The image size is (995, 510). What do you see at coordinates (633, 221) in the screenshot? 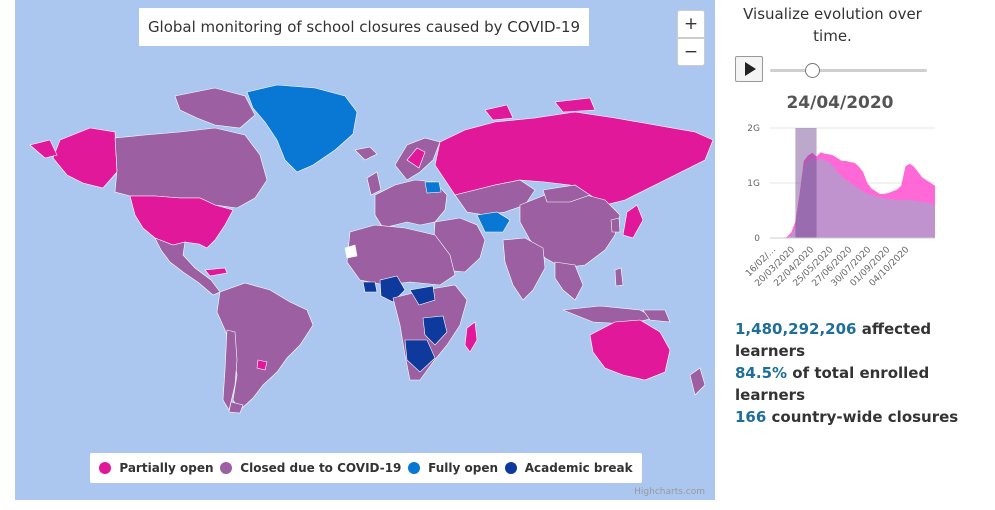
I see `country-japan` at bounding box center [633, 221].